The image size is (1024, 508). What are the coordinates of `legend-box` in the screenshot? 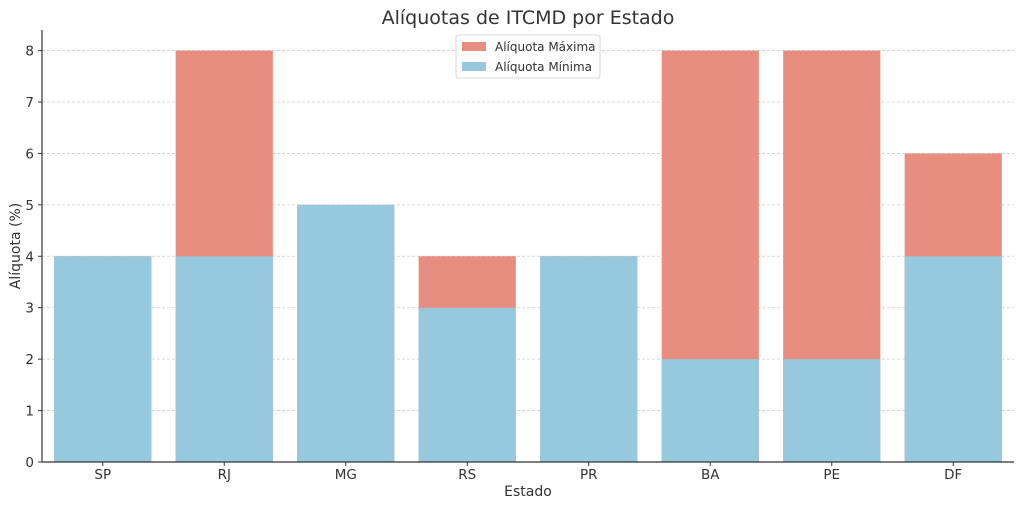 It's located at (528, 56).